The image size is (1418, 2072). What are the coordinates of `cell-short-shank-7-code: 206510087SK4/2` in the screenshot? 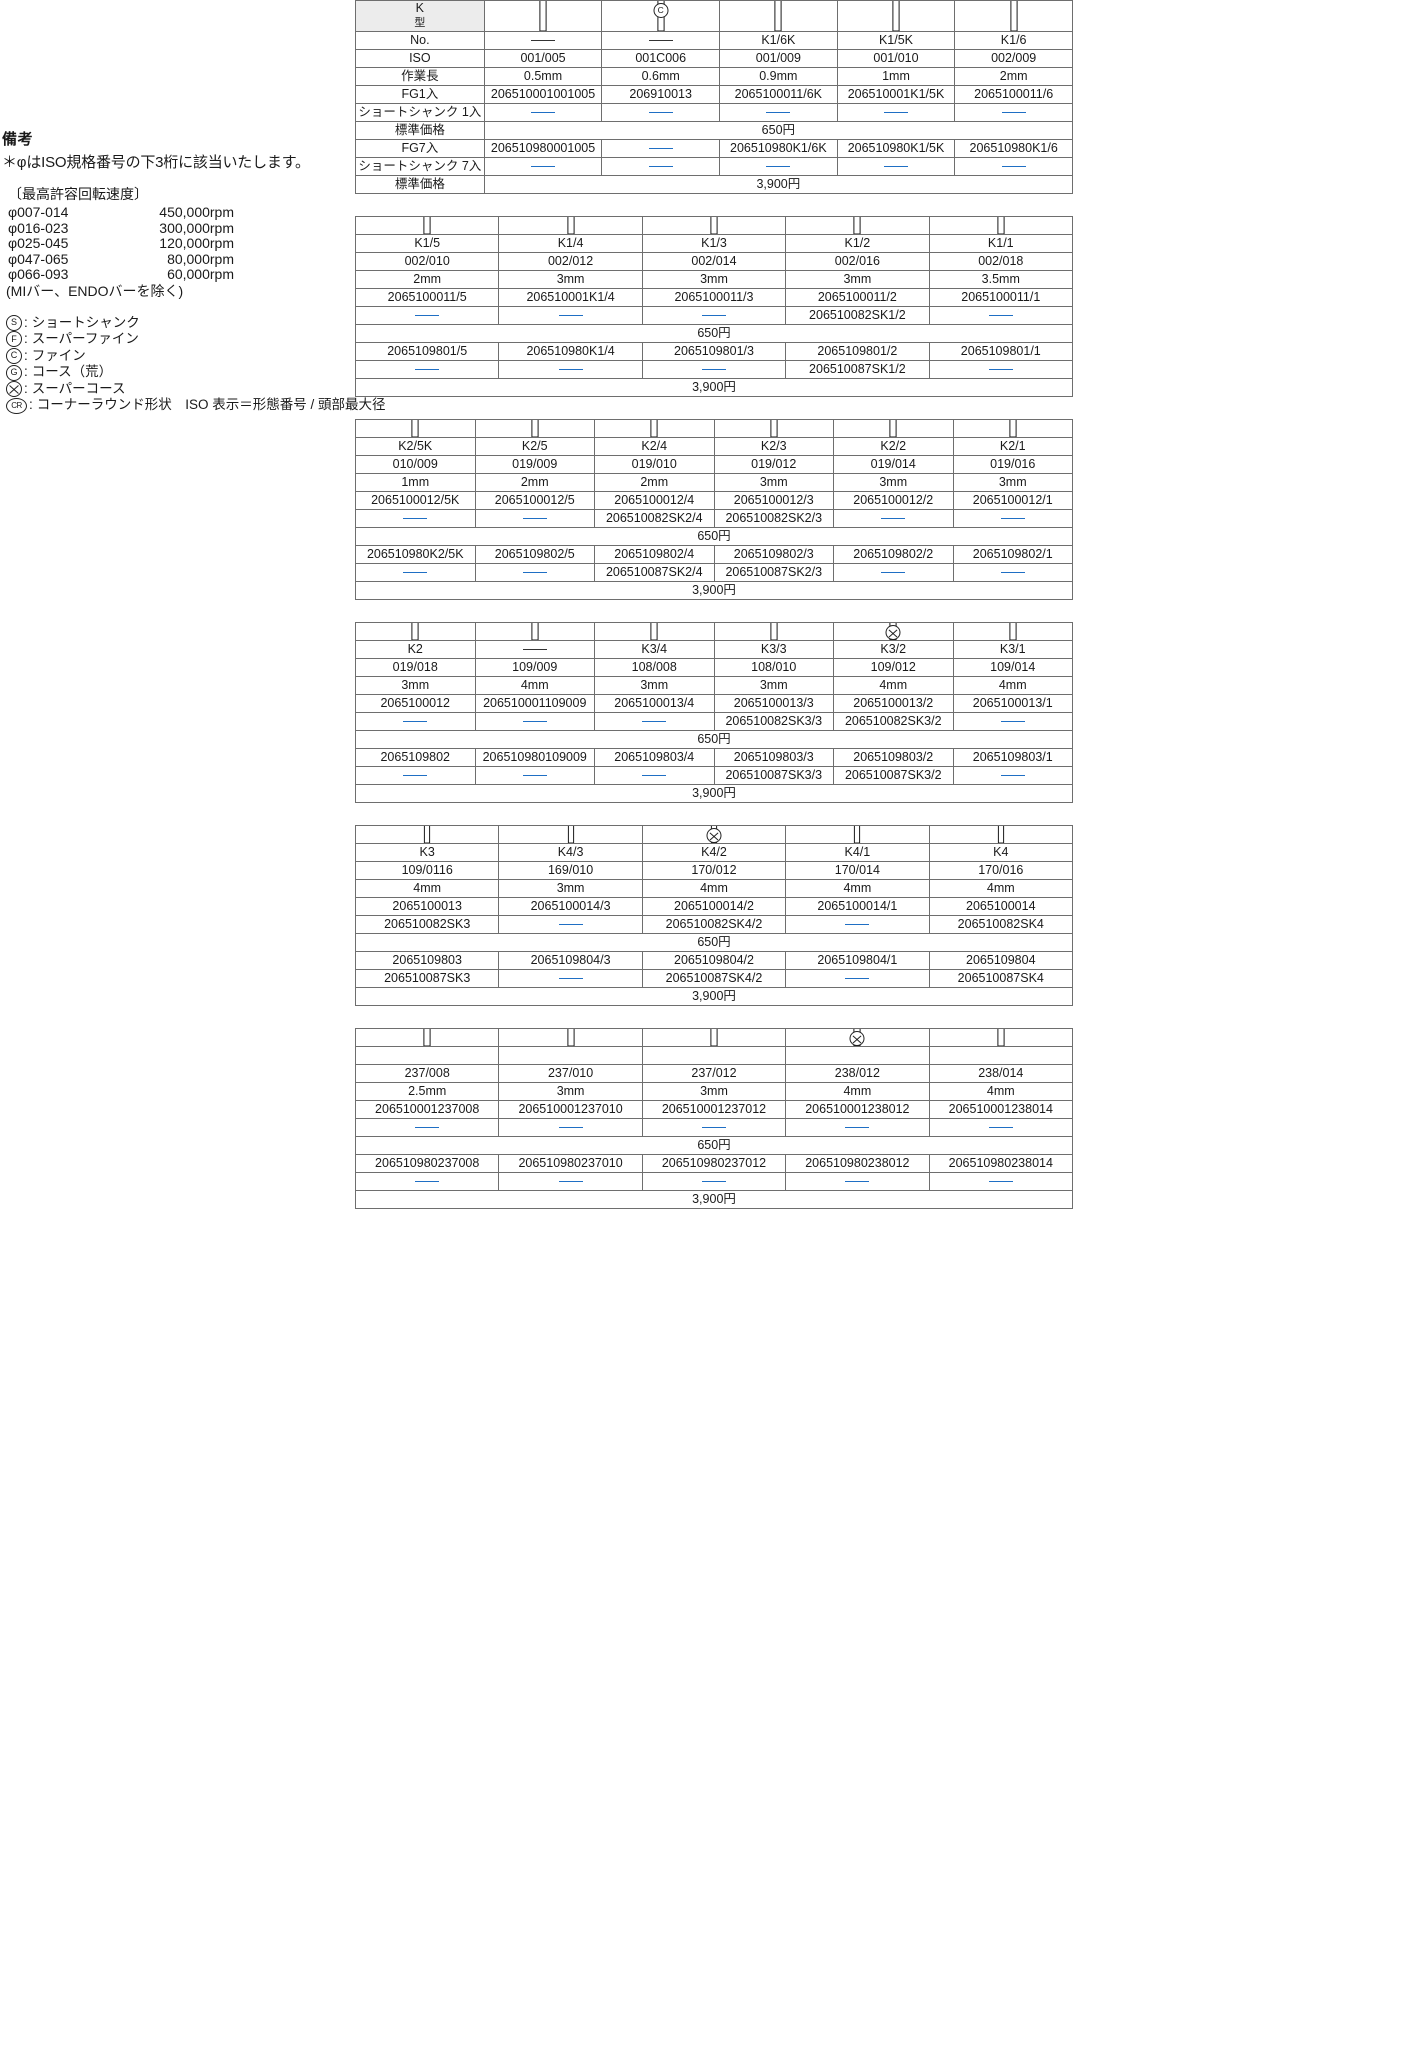 It's located at (714, 978).